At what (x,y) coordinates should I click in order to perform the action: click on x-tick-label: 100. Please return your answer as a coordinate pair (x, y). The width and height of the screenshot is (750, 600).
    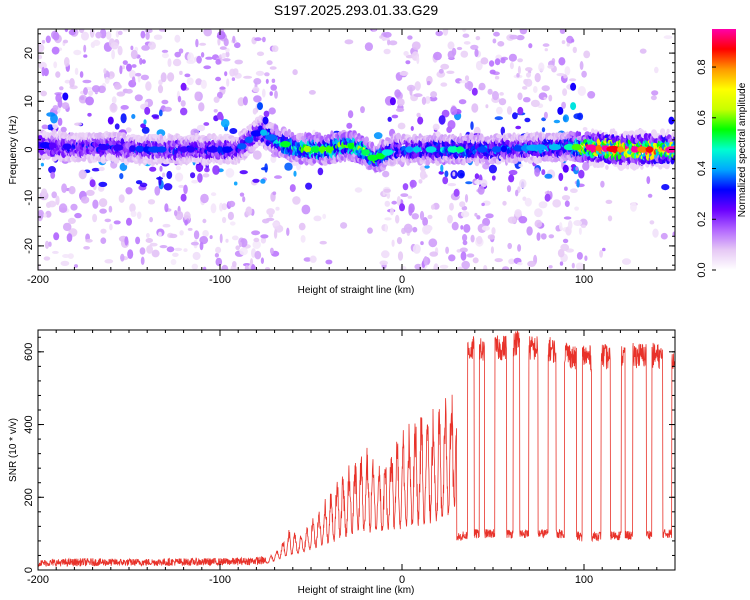
    Looking at the image, I should click on (584, 580).